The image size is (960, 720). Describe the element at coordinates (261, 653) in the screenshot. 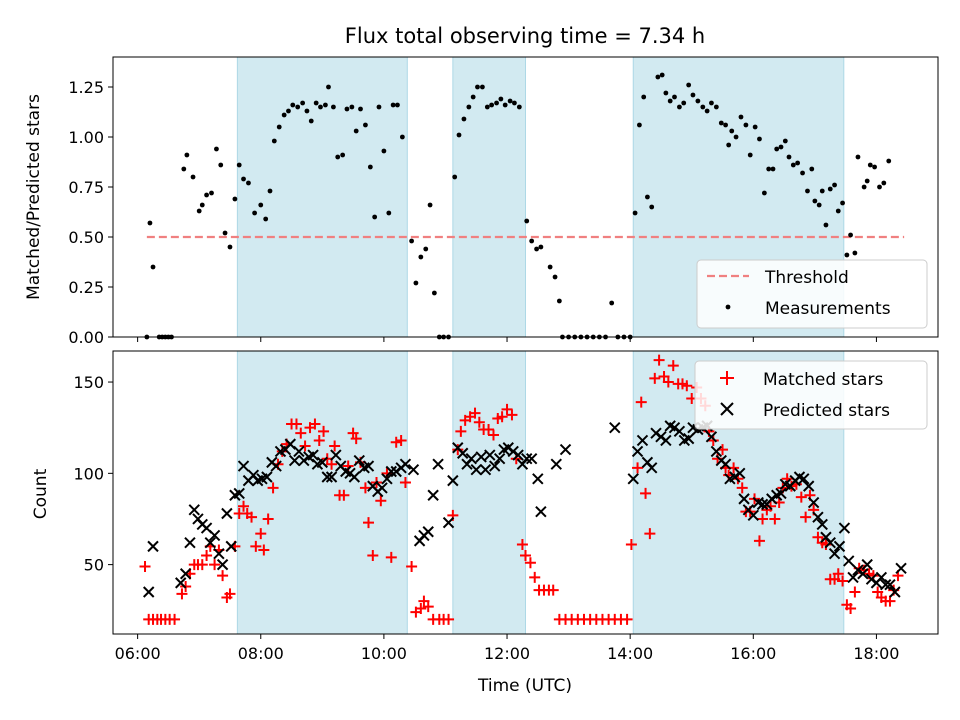

I see `bottom-x-tick-label: 08:00` at that location.